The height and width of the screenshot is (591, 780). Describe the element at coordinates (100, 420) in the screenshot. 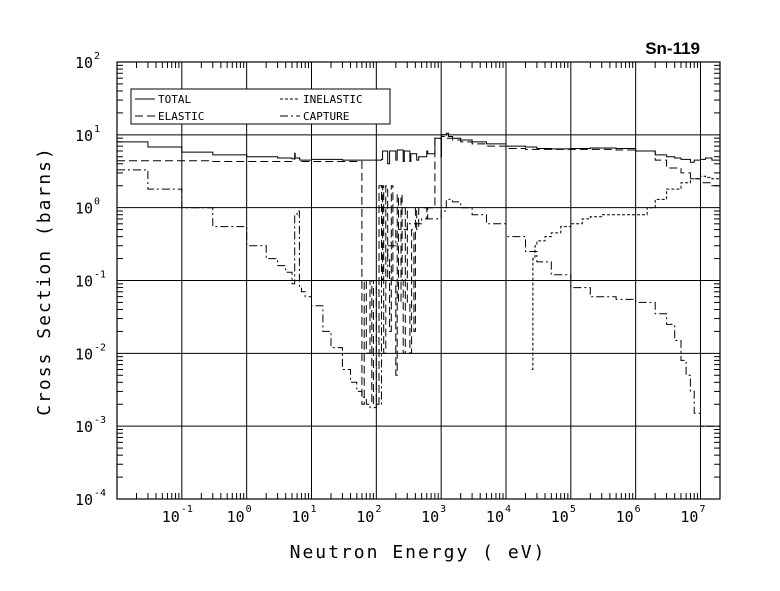

I see `y-tick-exponent: -3` at that location.